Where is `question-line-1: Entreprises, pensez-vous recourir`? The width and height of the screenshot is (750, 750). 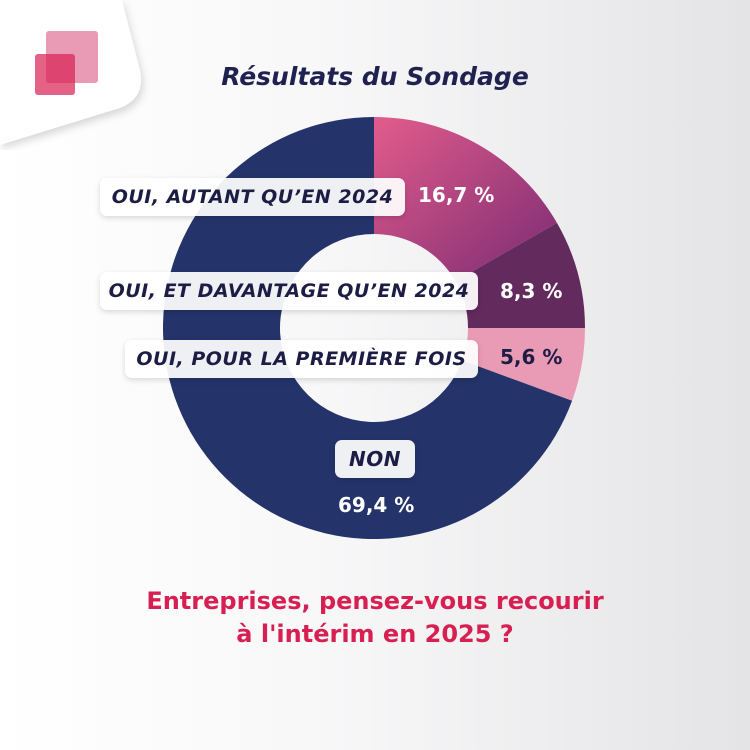
question-line-1: Entreprises, pensez-vous recourir is located at coordinates (375, 601).